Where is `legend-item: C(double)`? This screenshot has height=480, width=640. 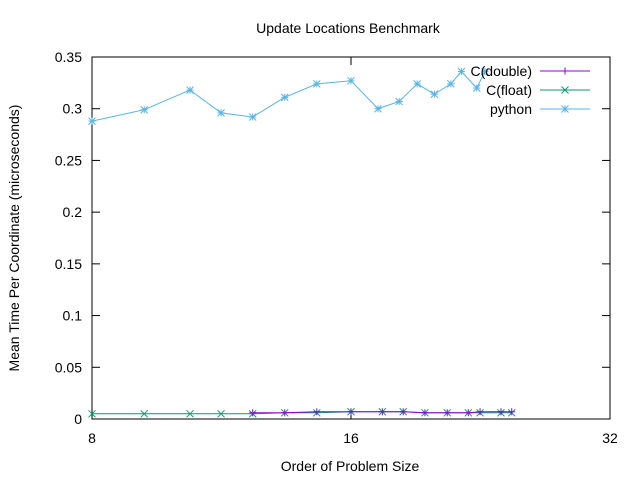
legend-item: C(double) is located at coordinates (530, 71).